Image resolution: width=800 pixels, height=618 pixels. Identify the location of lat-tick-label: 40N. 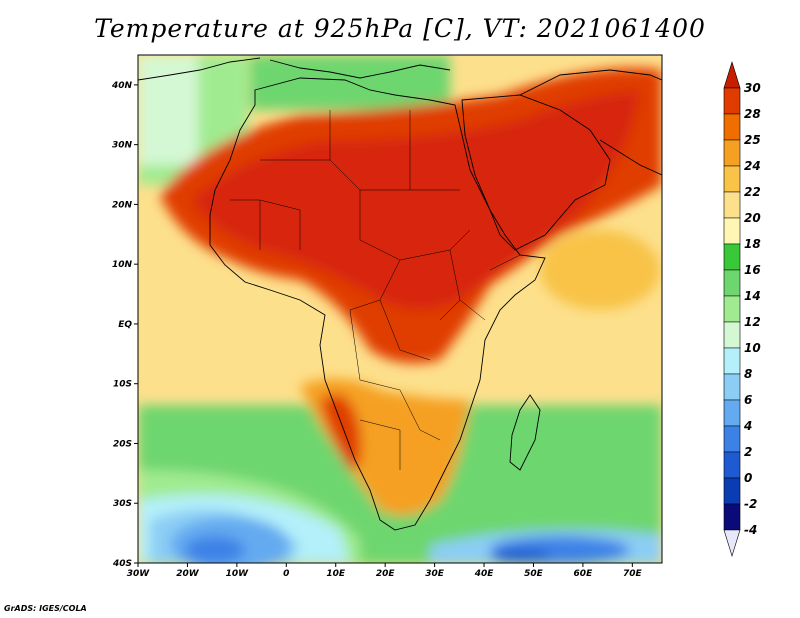
(122, 86).